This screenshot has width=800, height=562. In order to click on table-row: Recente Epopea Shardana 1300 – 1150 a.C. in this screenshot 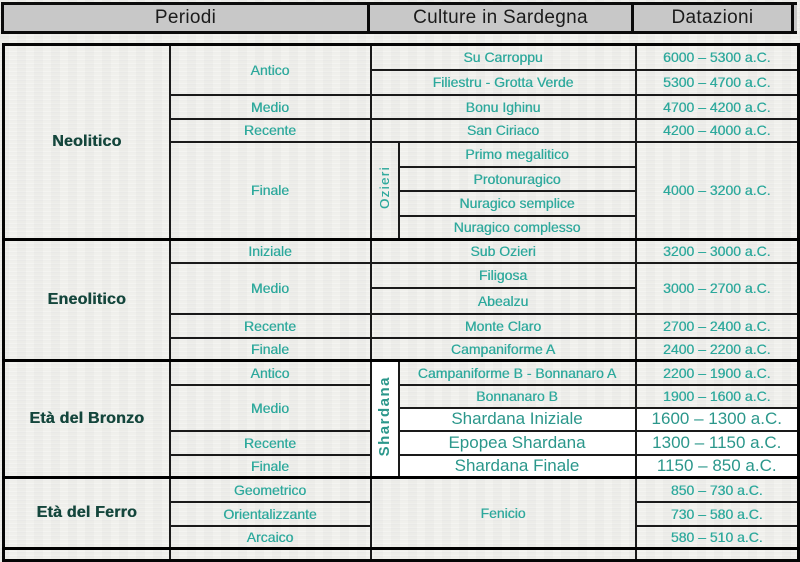, I will do `click(402, 442)`.